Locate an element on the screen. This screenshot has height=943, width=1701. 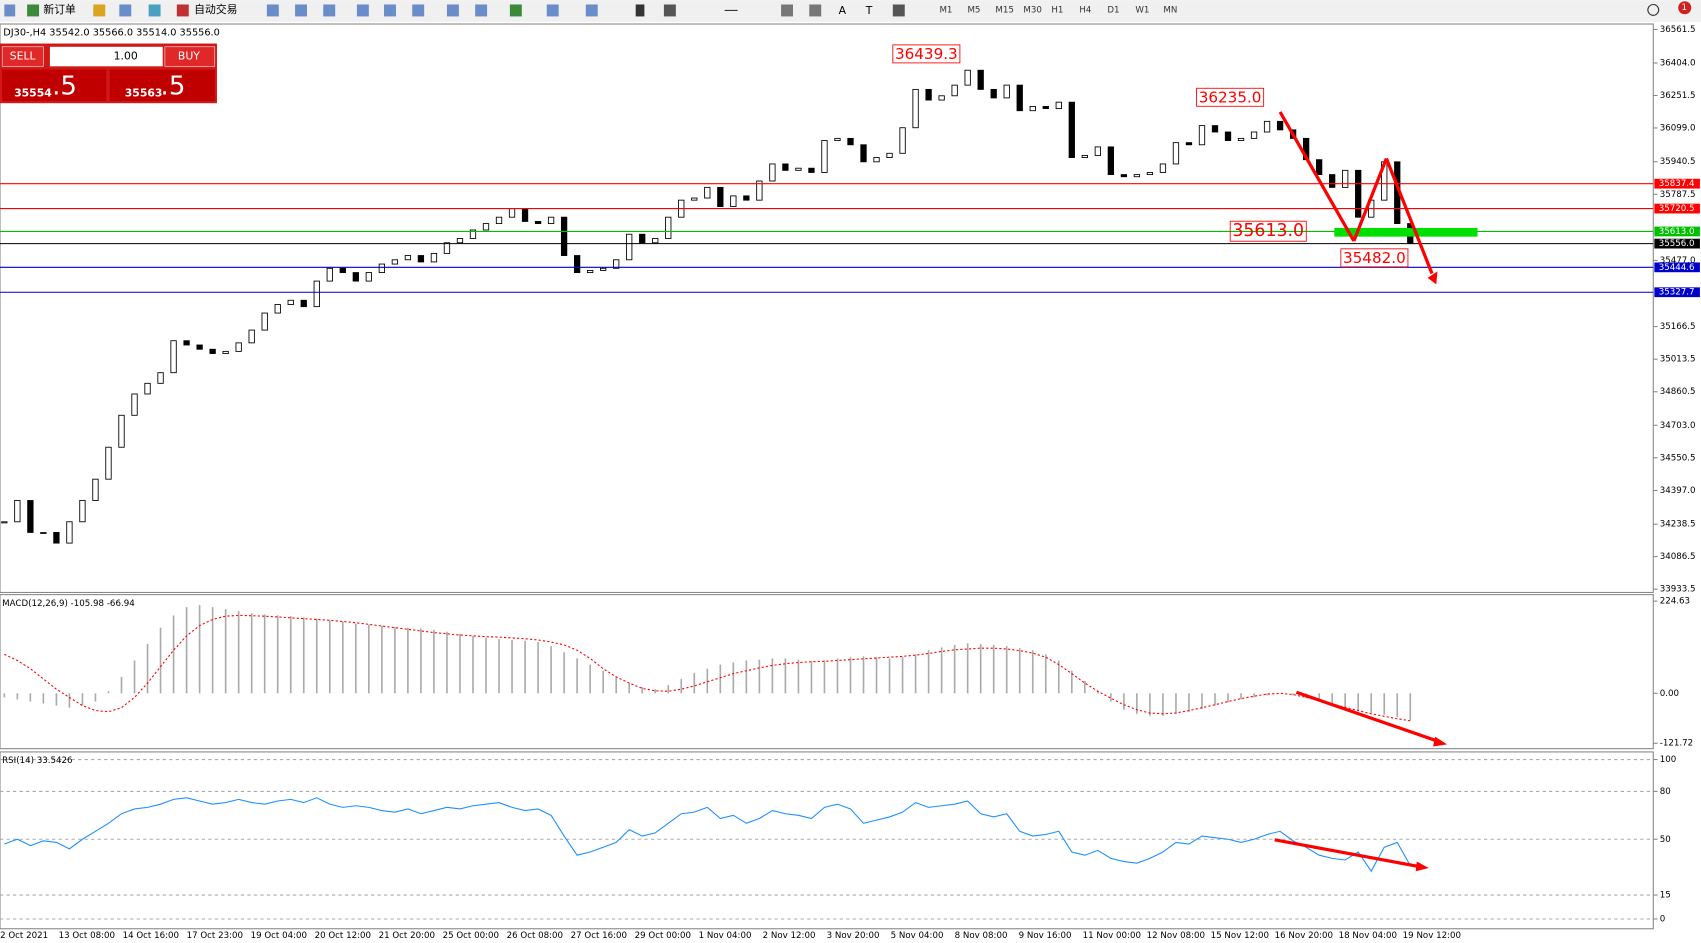
auto-trading-button: 自动交易 is located at coordinates (215, 9).